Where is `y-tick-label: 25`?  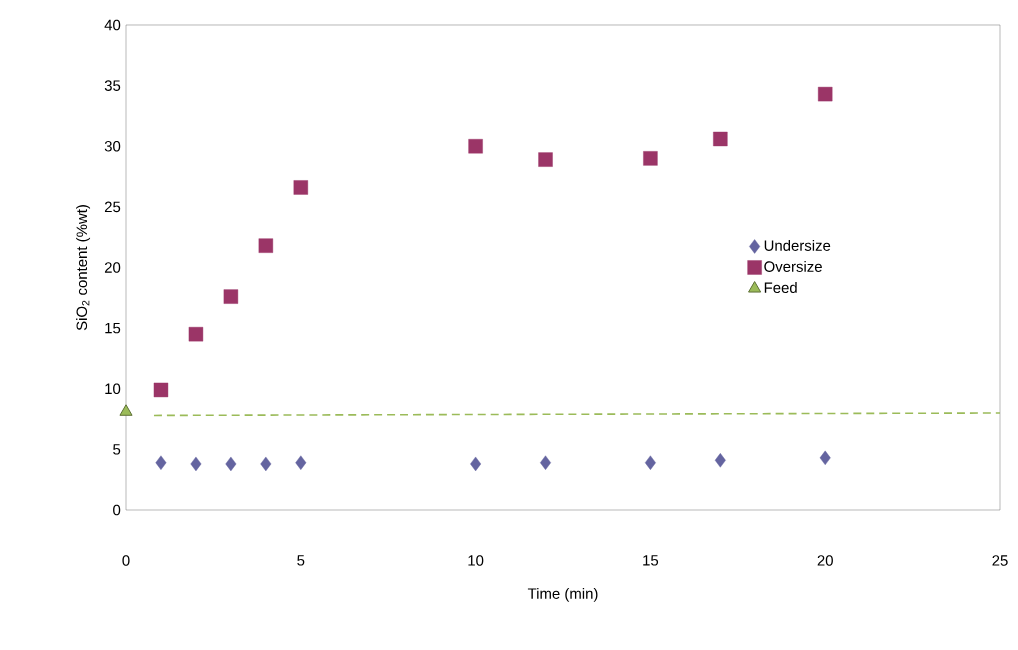
y-tick-label: 25 is located at coordinates (112, 207).